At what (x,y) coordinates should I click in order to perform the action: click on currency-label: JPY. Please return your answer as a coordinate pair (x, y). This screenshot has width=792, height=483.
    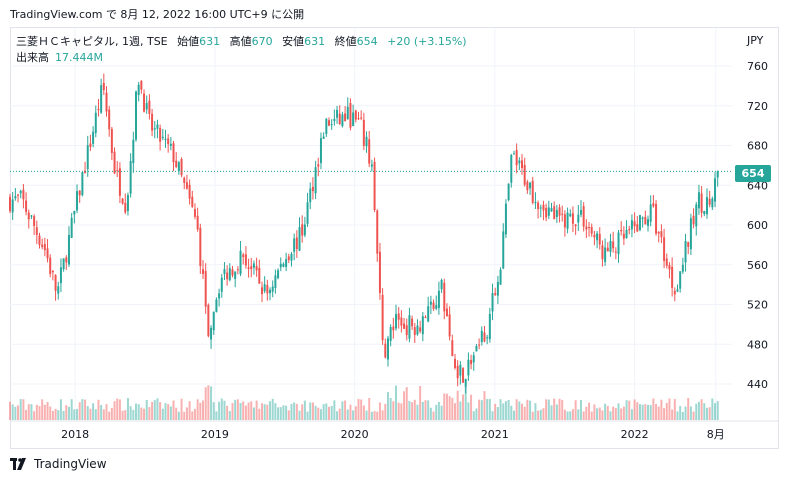
    Looking at the image, I should click on (755, 40).